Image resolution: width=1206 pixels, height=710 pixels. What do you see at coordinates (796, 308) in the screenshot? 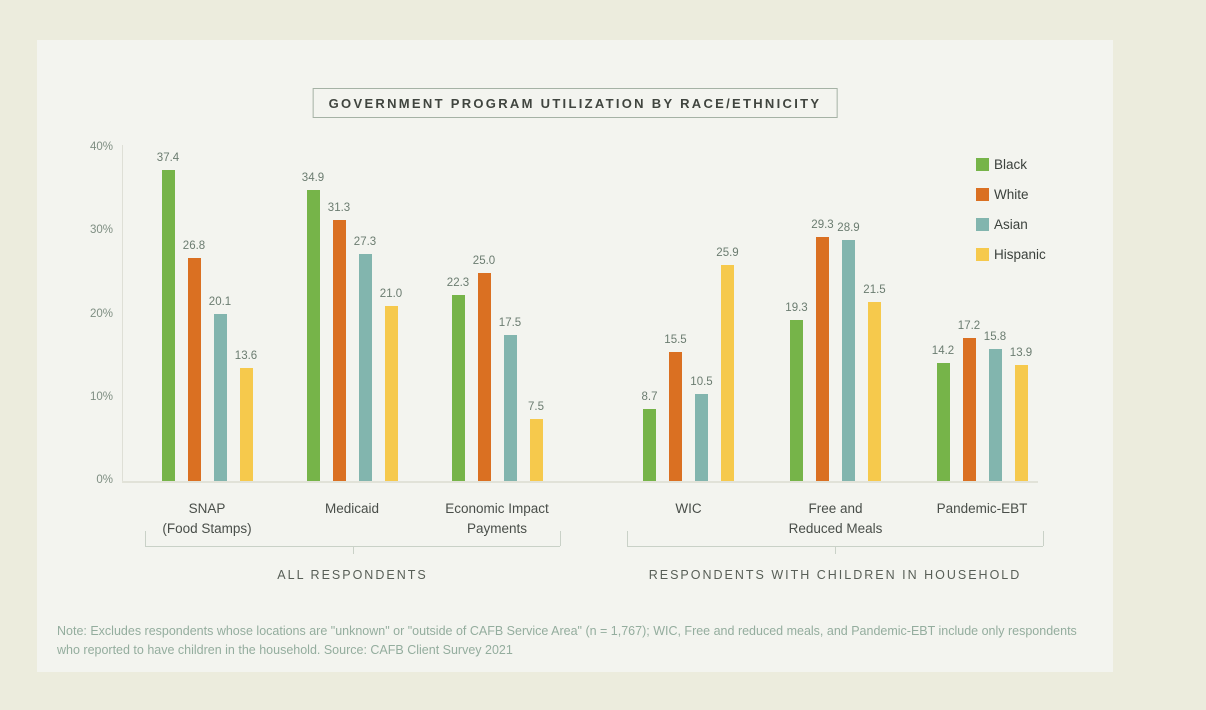
I see `bar-value-label: 19.3` at bounding box center [796, 308].